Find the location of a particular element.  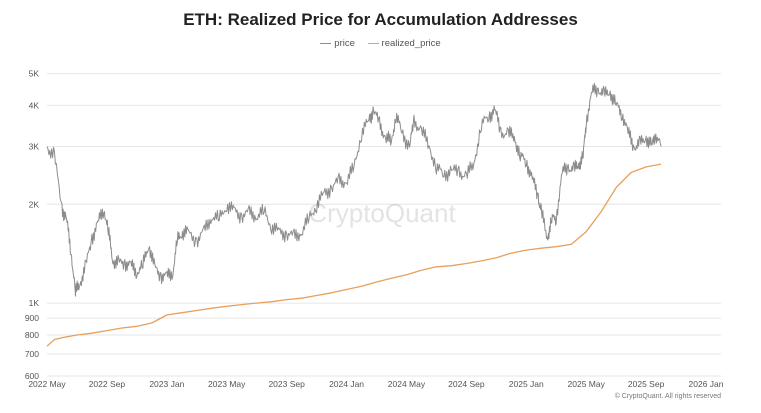

legend-label-price: price is located at coordinates (344, 43).